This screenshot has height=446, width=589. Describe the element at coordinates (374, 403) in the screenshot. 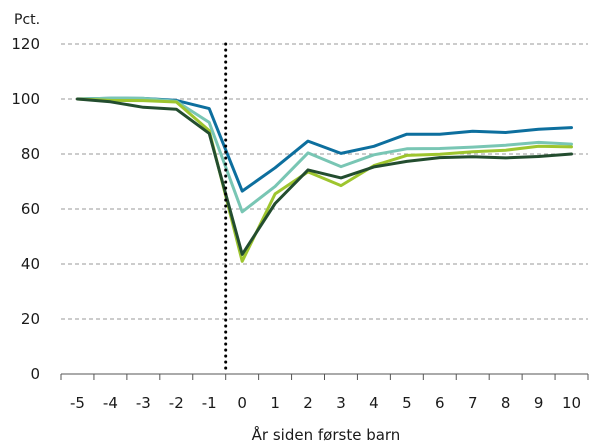

I see `x-tick-label: 4` at that location.